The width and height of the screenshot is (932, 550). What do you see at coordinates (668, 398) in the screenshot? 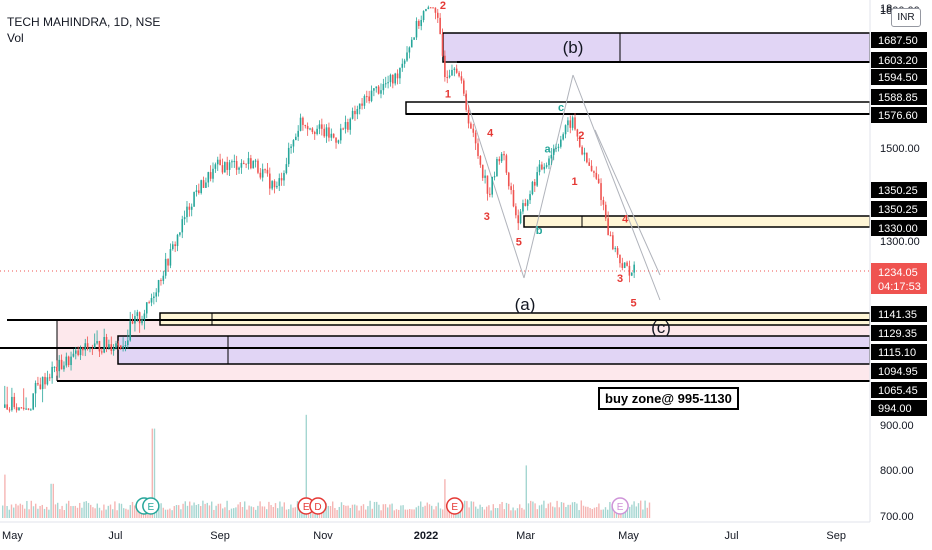
I see `buy-zone-note: buy zone@ 995-1130` at bounding box center [668, 398].